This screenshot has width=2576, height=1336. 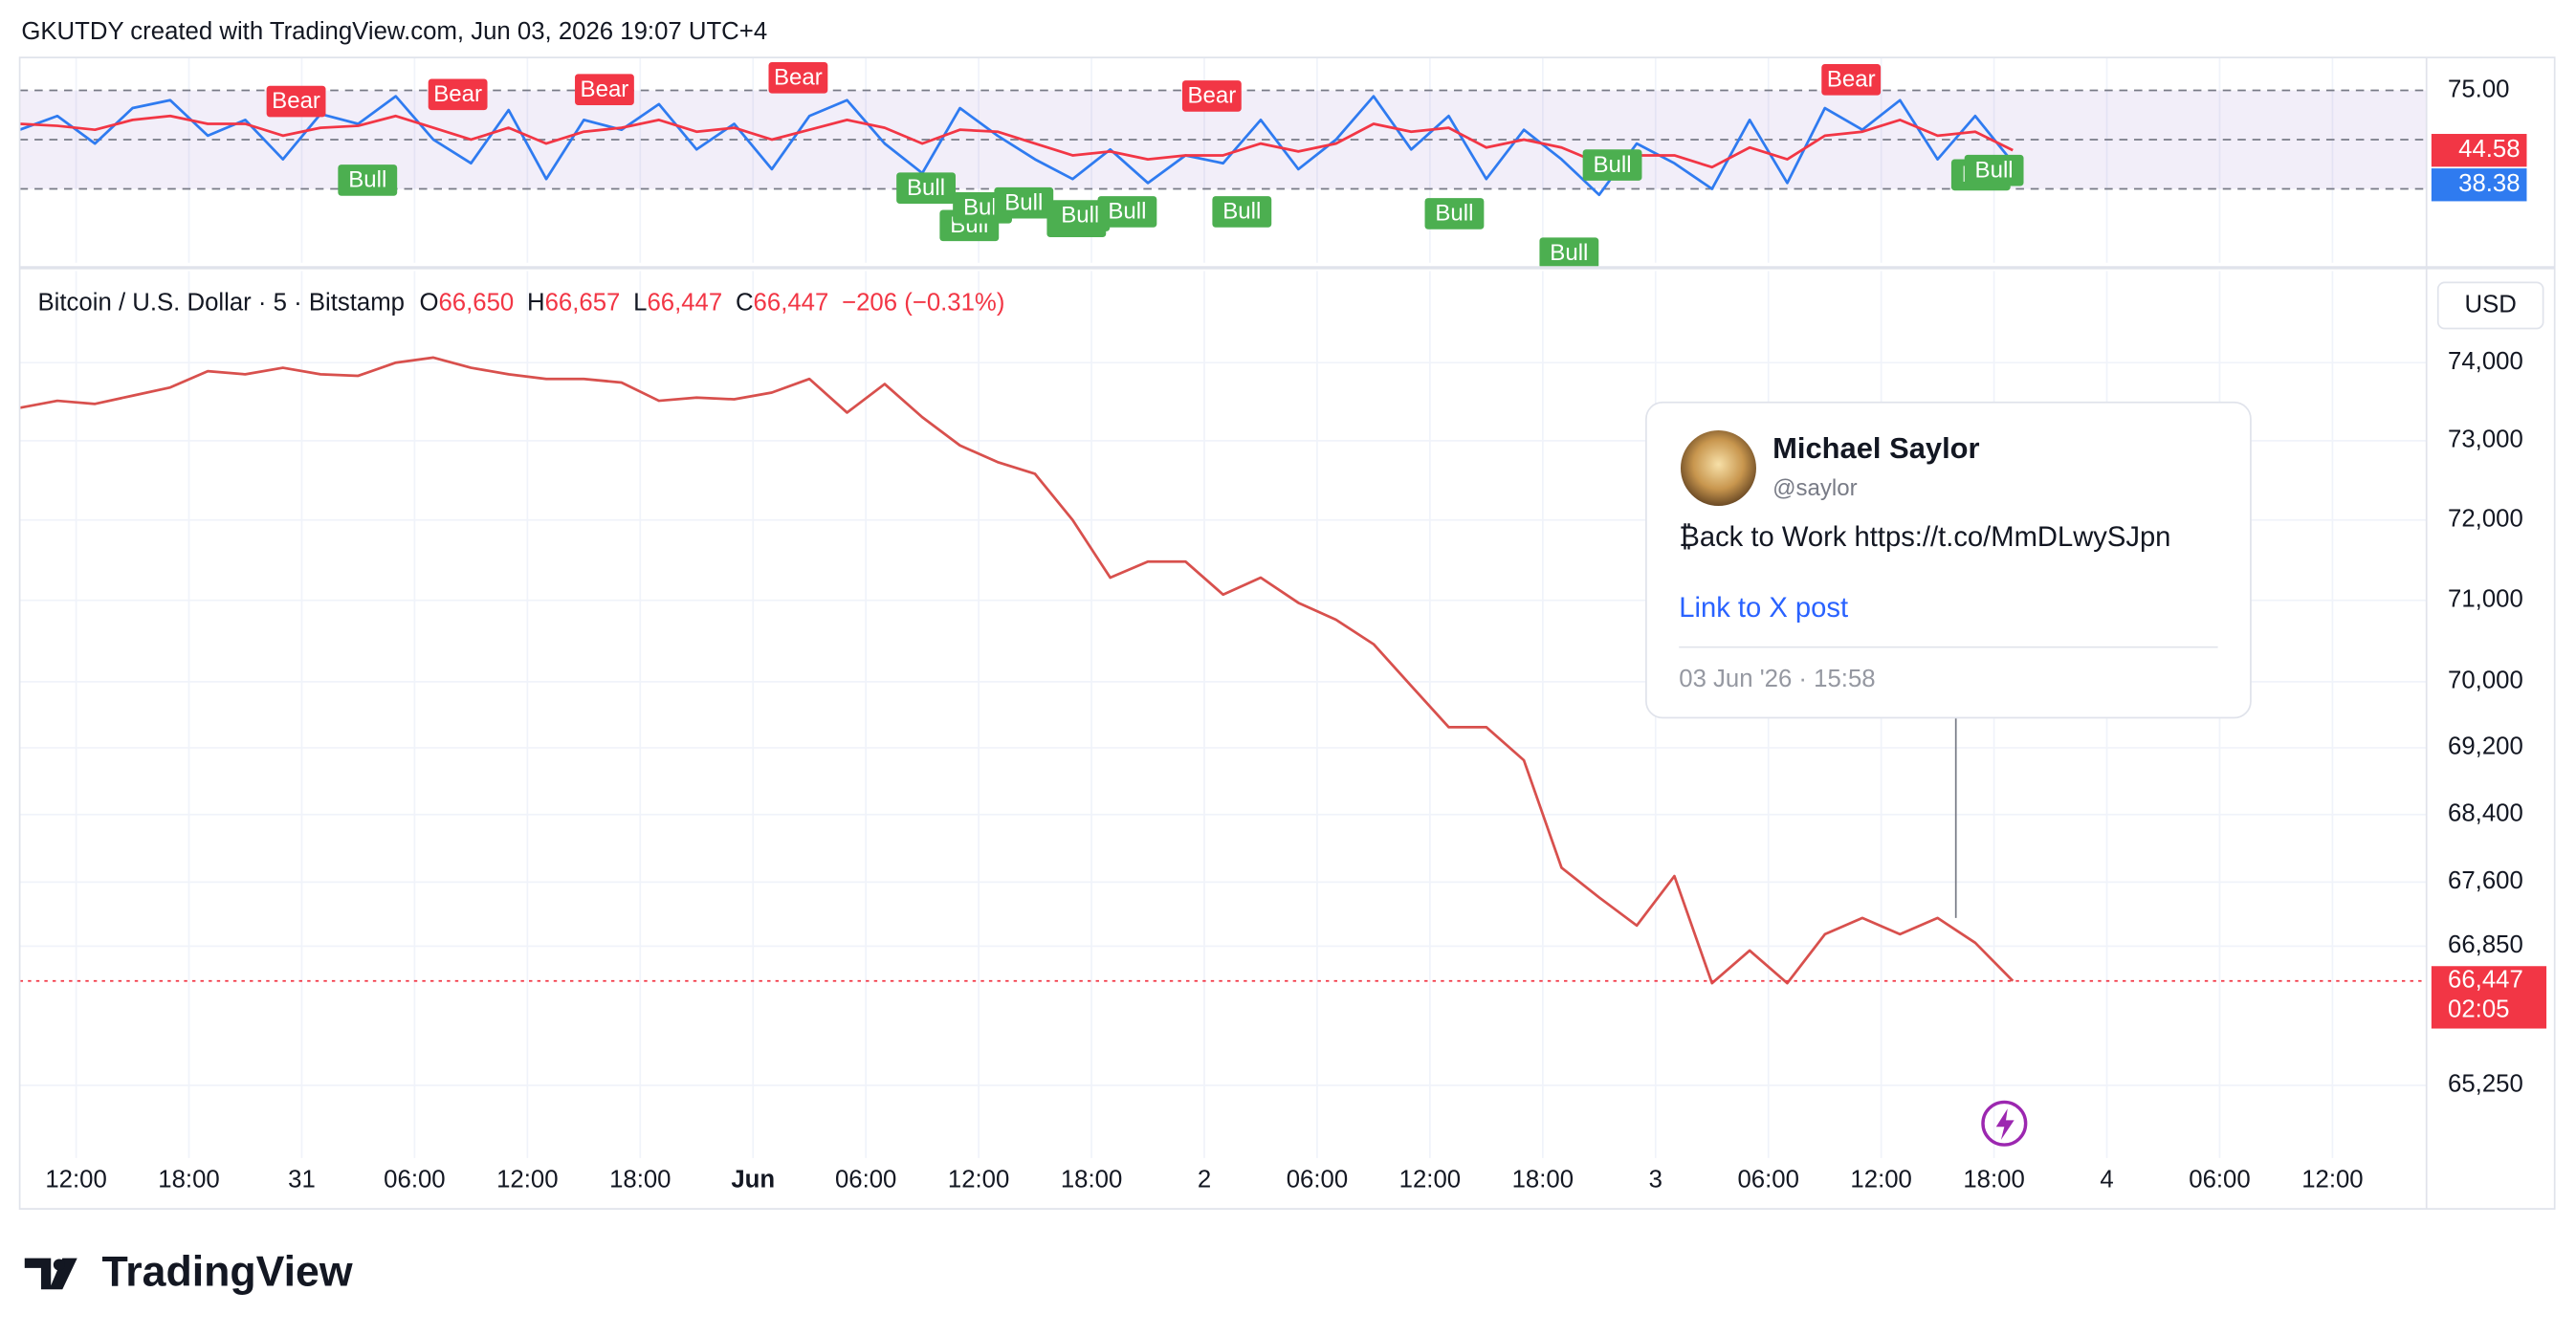 What do you see at coordinates (640, 303) in the screenshot?
I see `ohlc-key: L` at bounding box center [640, 303].